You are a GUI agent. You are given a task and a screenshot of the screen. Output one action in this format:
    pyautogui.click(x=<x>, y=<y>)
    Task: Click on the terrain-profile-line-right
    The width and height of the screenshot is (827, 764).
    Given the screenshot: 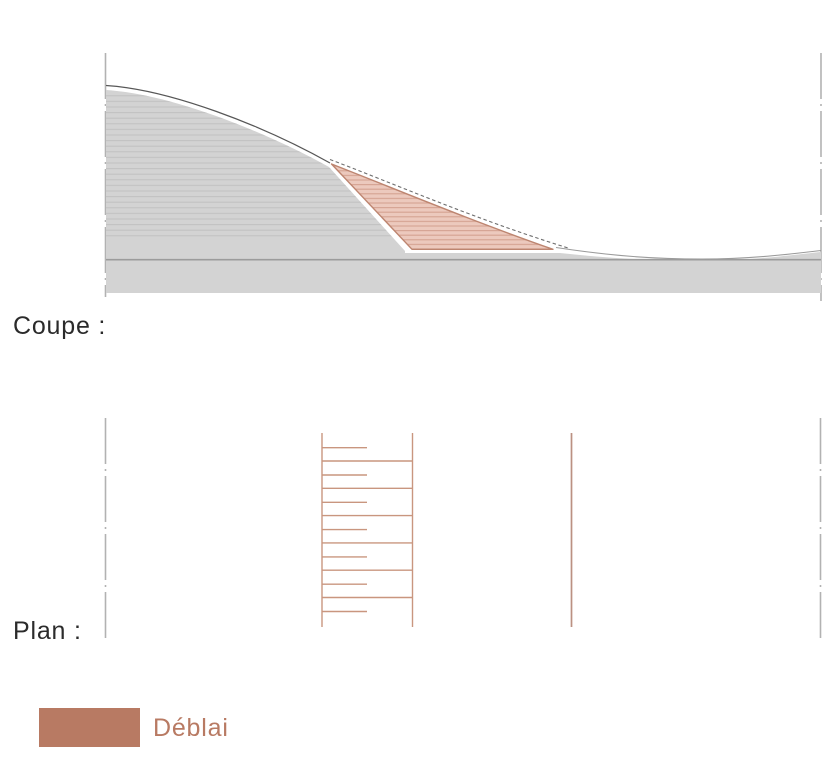 What is the action you would take?
    pyautogui.click(x=688, y=253)
    